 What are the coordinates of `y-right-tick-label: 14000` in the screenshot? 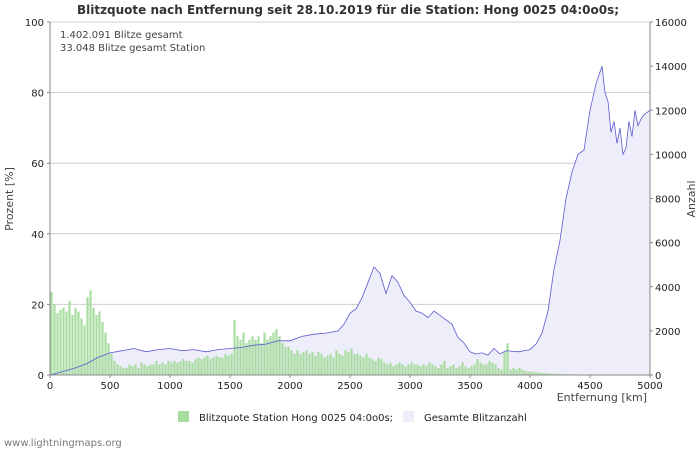 It's located at (671, 67).